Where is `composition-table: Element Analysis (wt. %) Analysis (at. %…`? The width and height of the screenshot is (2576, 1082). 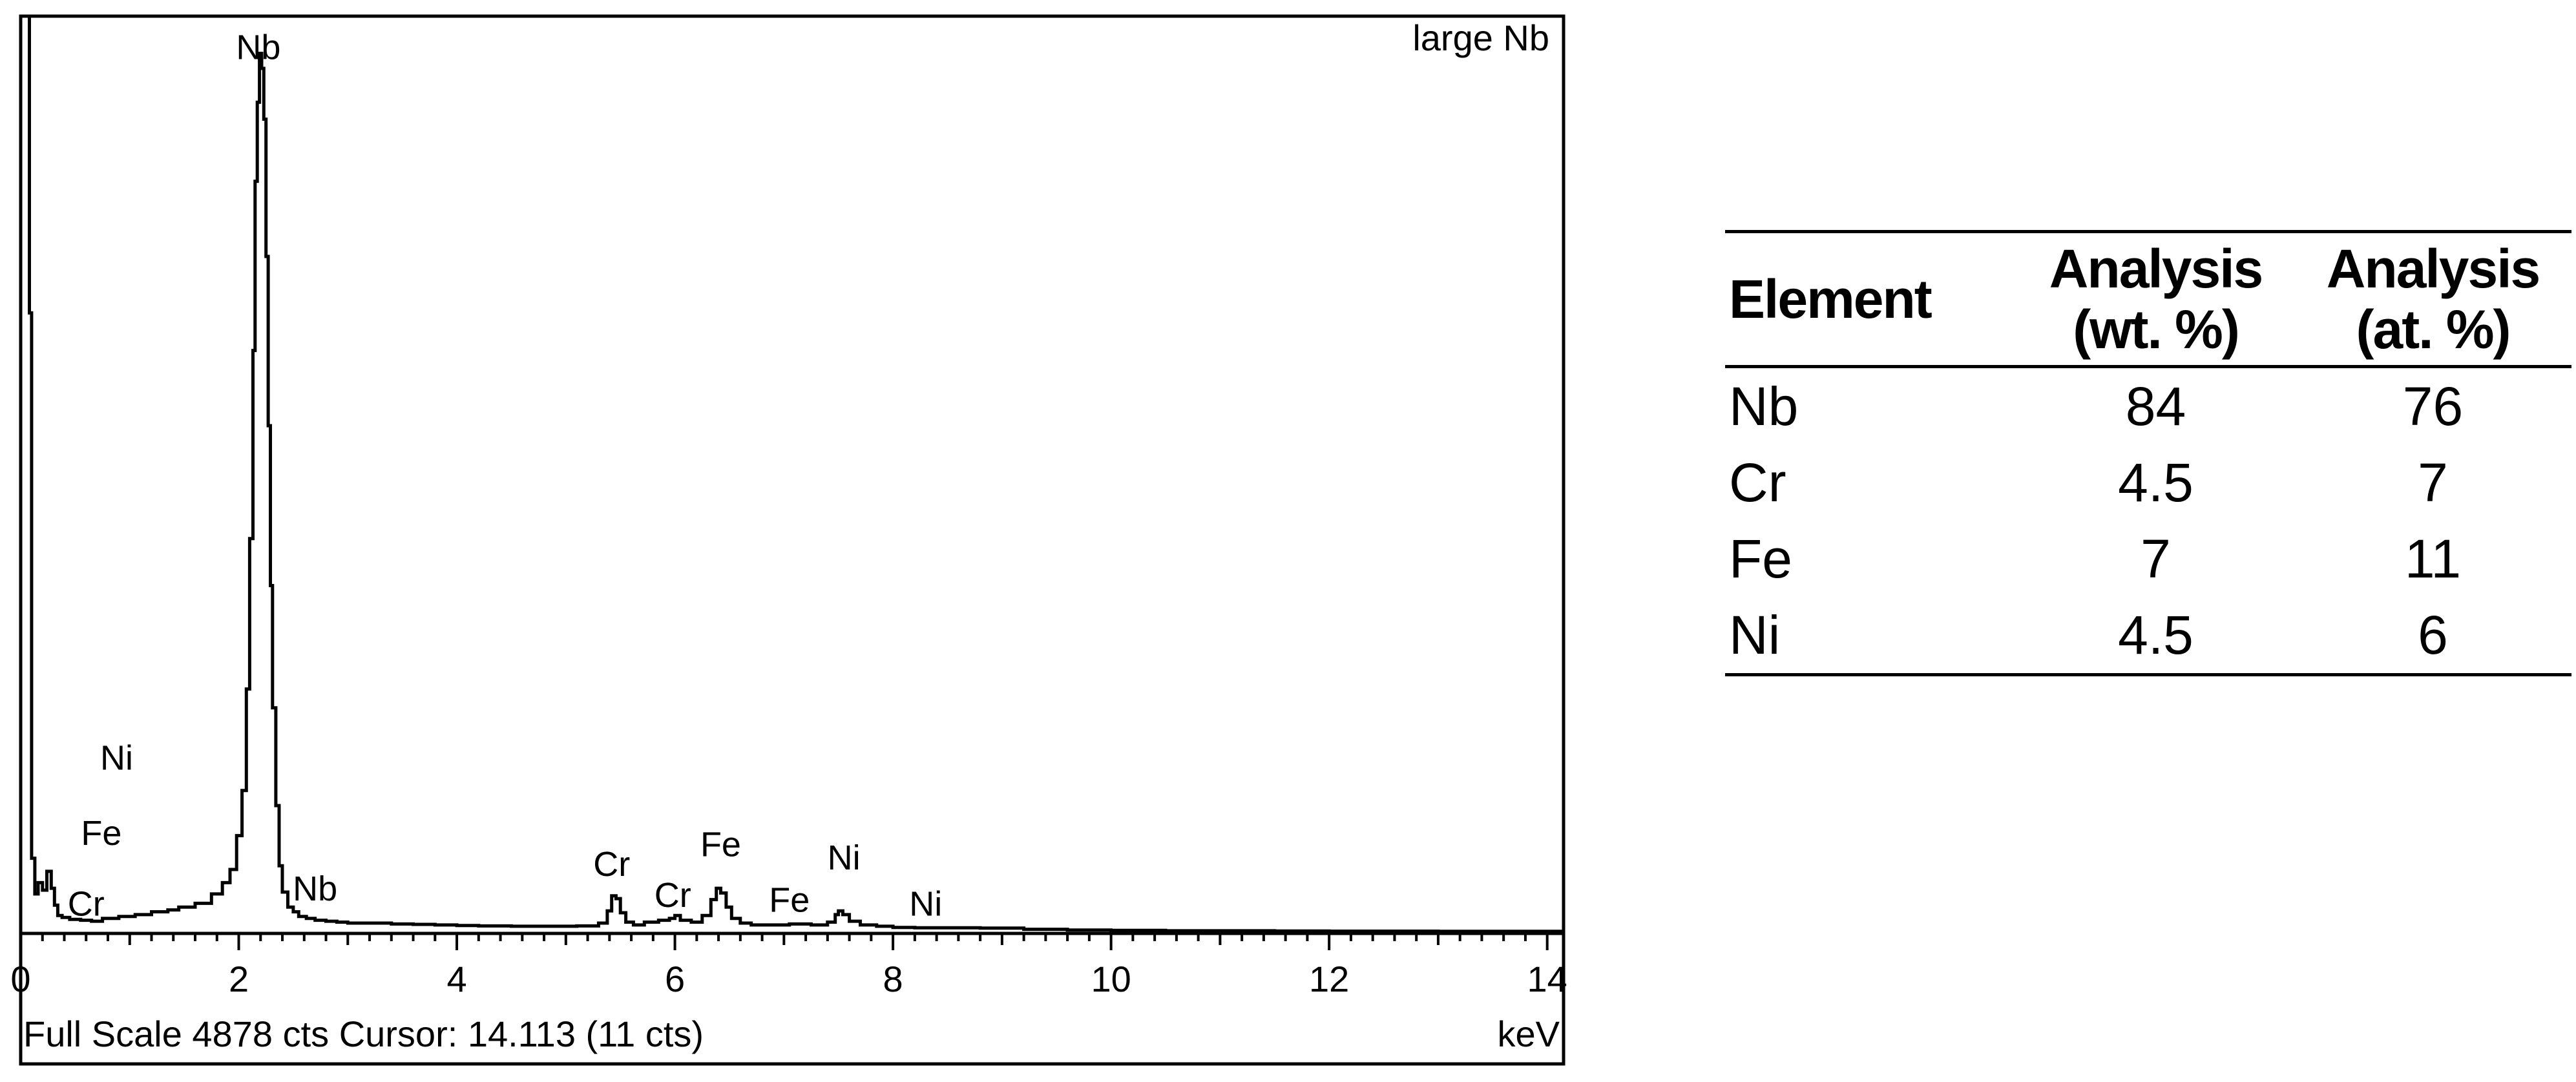
composition-table: Element Analysis (wt. %) Analysis (at. %… is located at coordinates (2148, 453).